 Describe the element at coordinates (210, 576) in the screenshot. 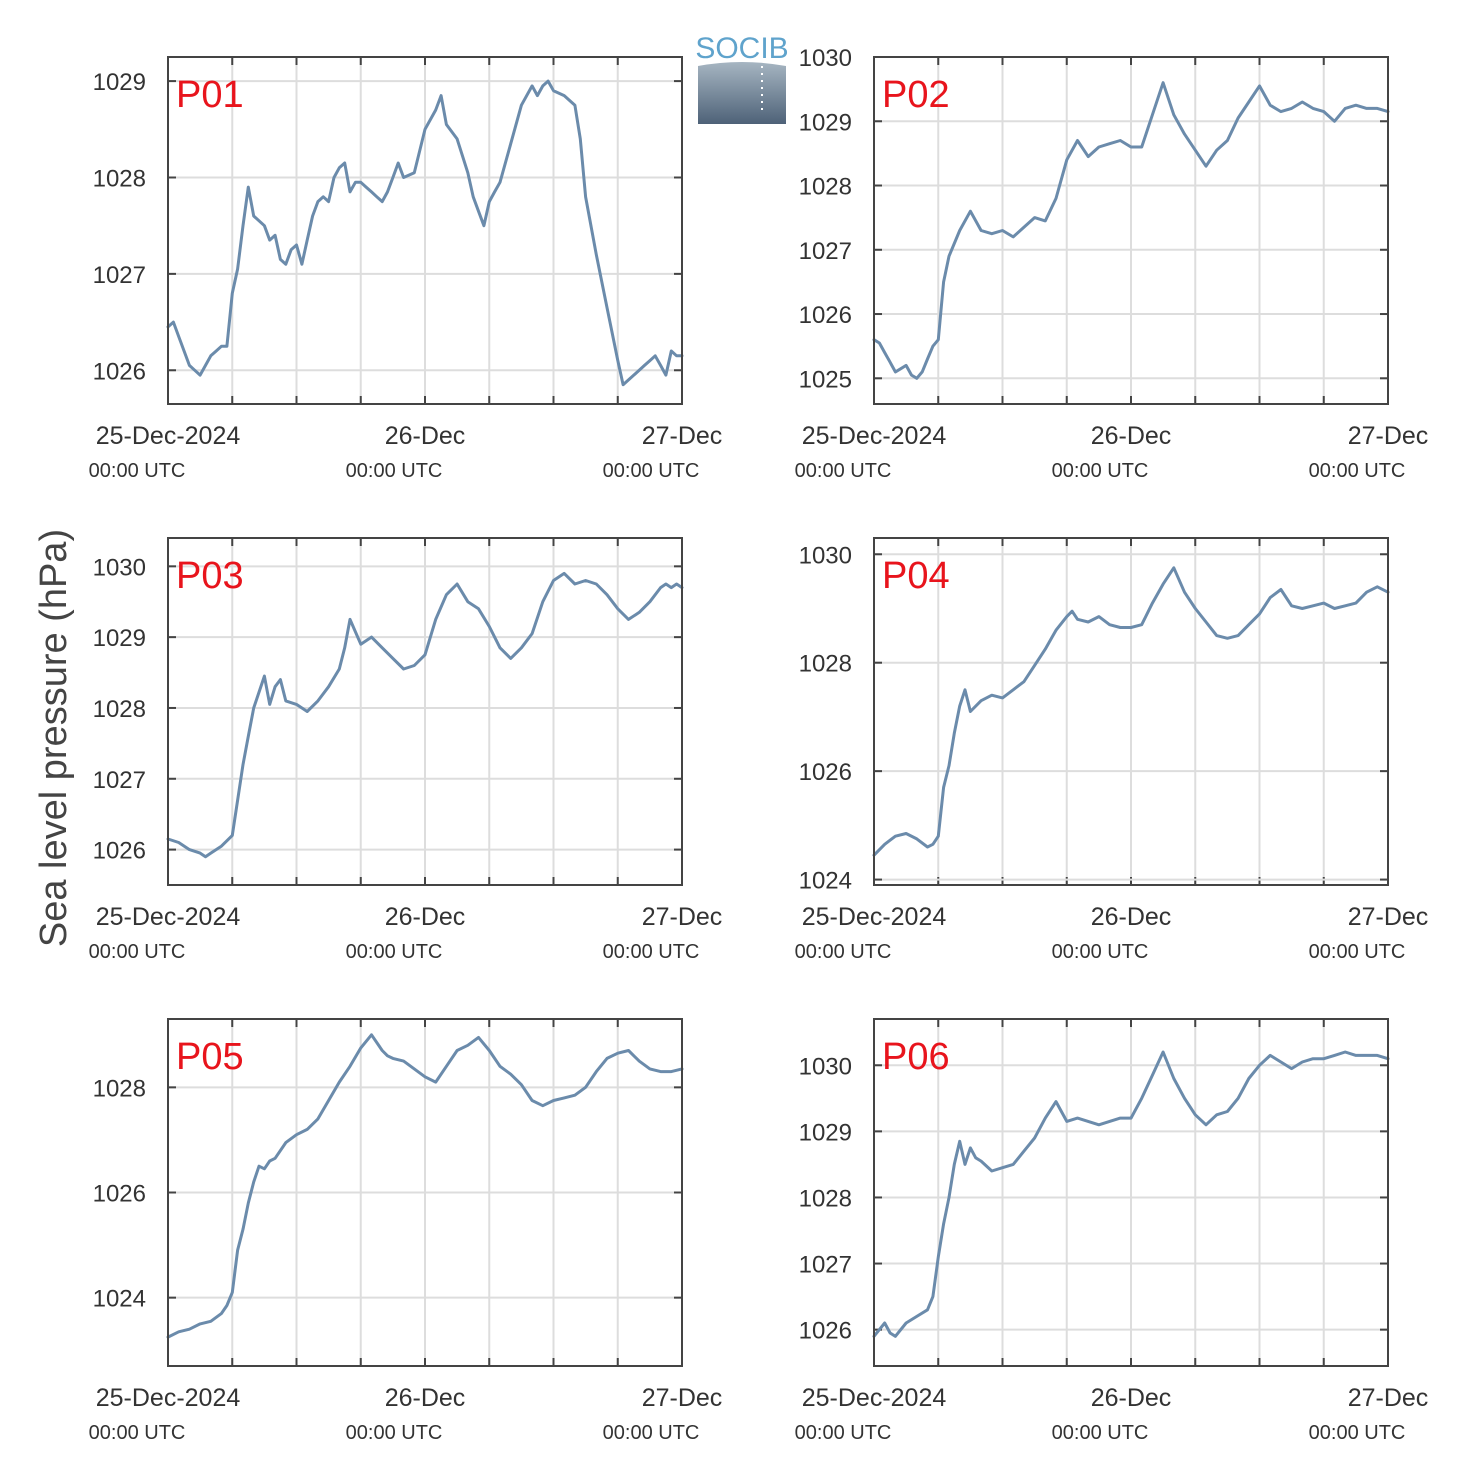

I see `panel-label: P03` at that location.